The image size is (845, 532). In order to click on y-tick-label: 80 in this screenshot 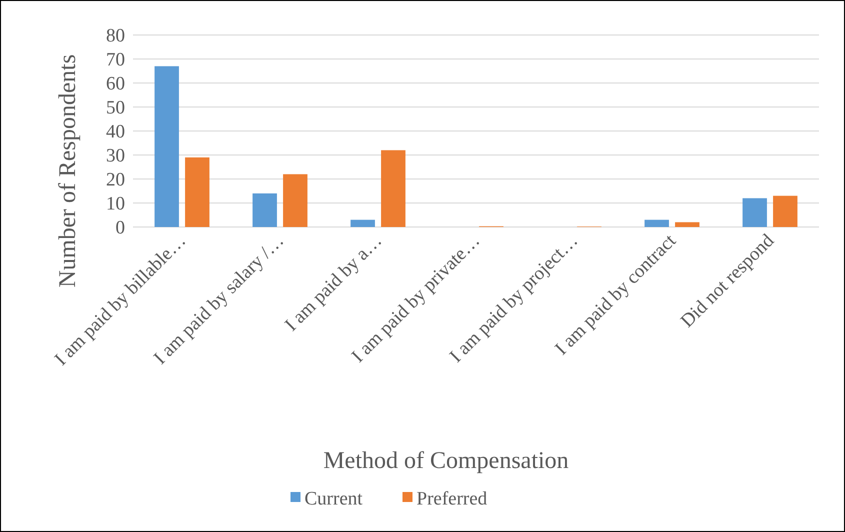, I will do `click(115, 36)`.